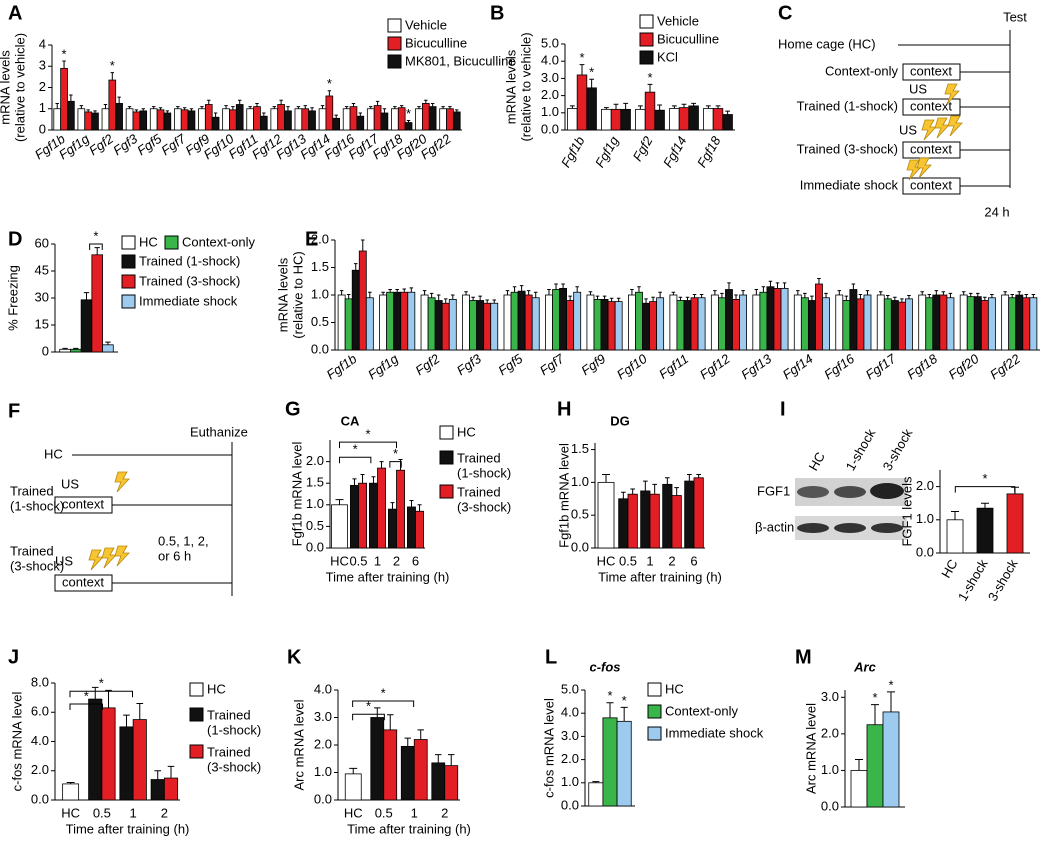 Image resolution: width=1050 pixels, height=846 pixels. What do you see at coordinates (906, 511) in the screenshot?
I see `y-axis-label: FGF1 levels` at bounding box center [906, 511].